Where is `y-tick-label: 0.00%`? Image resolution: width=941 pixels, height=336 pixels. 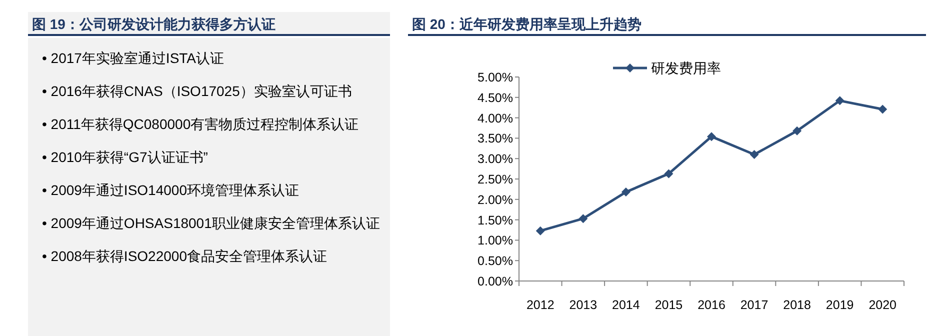
y-tick-label: 0.00% is located at coordinates (495, 281).